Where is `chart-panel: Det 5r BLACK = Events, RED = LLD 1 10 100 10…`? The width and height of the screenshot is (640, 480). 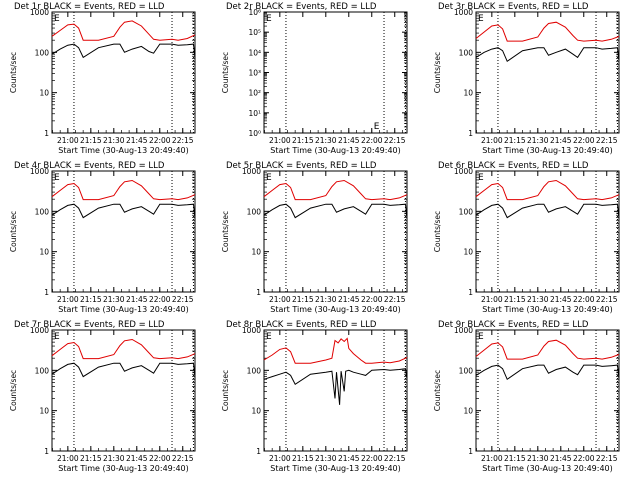
chart-panel: Det 5r BLACK = Events, RED = LLD 1 10 100 10… is located at coordinates (314, 237).